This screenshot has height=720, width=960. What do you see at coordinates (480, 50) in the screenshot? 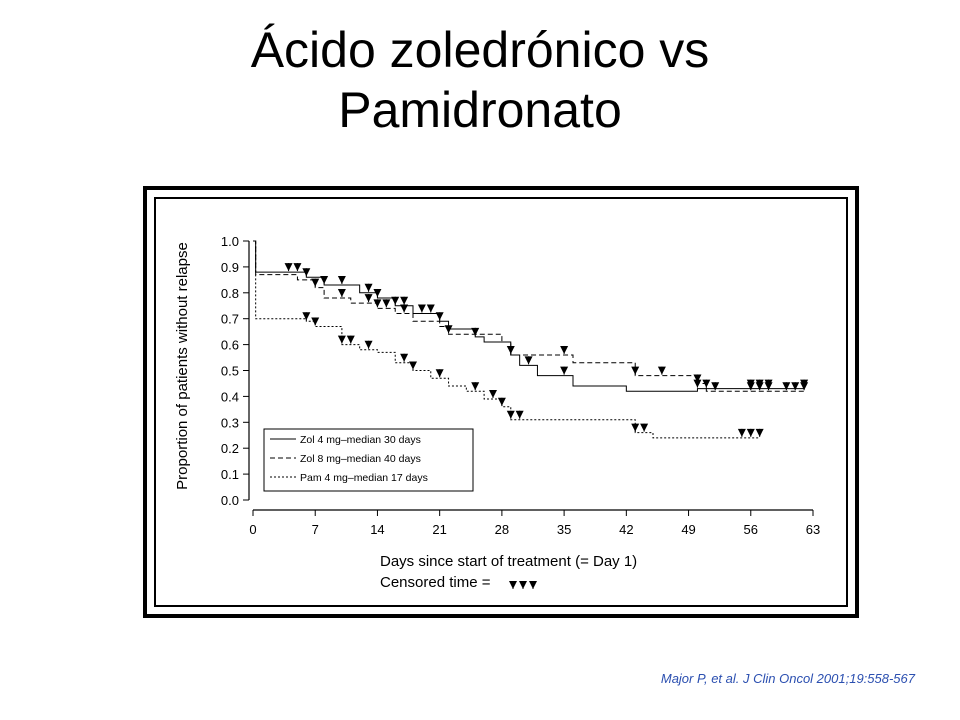
I see `slide-title-line1: Ácido zoledrónico vs` at bounding box center [480, 50].